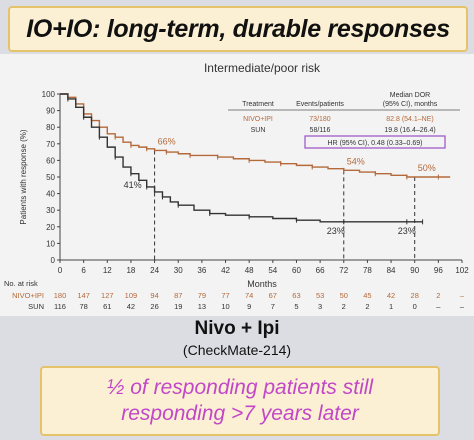 This screenshot has height=440, width=474. What do you see at coordinates (23, 176) in the screenshot?
I see `y-axis-label: Patients with response (%)` at bounding box center [23, 176].